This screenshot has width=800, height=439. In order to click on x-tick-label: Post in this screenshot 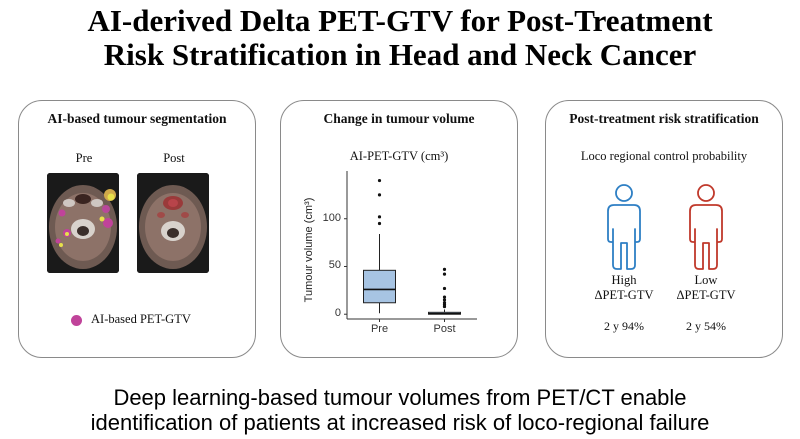, I will do `click(444, 329)`.